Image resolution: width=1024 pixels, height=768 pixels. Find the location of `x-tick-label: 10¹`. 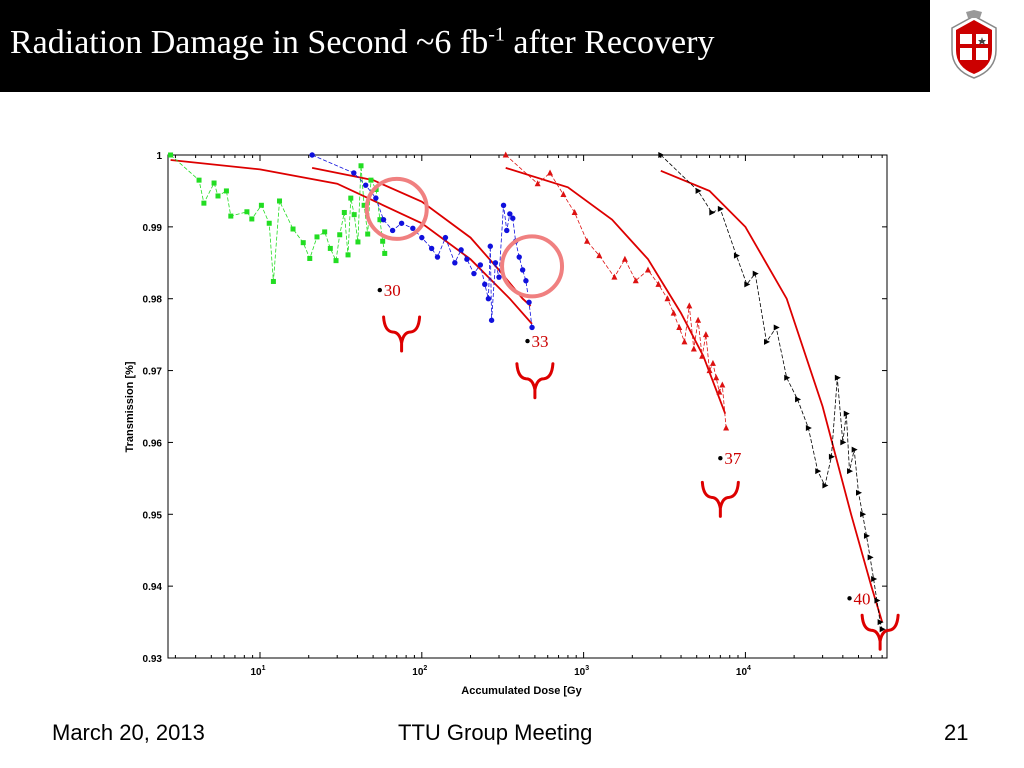

x-tick-label: 10¹ is located at coordinates (257, 671).